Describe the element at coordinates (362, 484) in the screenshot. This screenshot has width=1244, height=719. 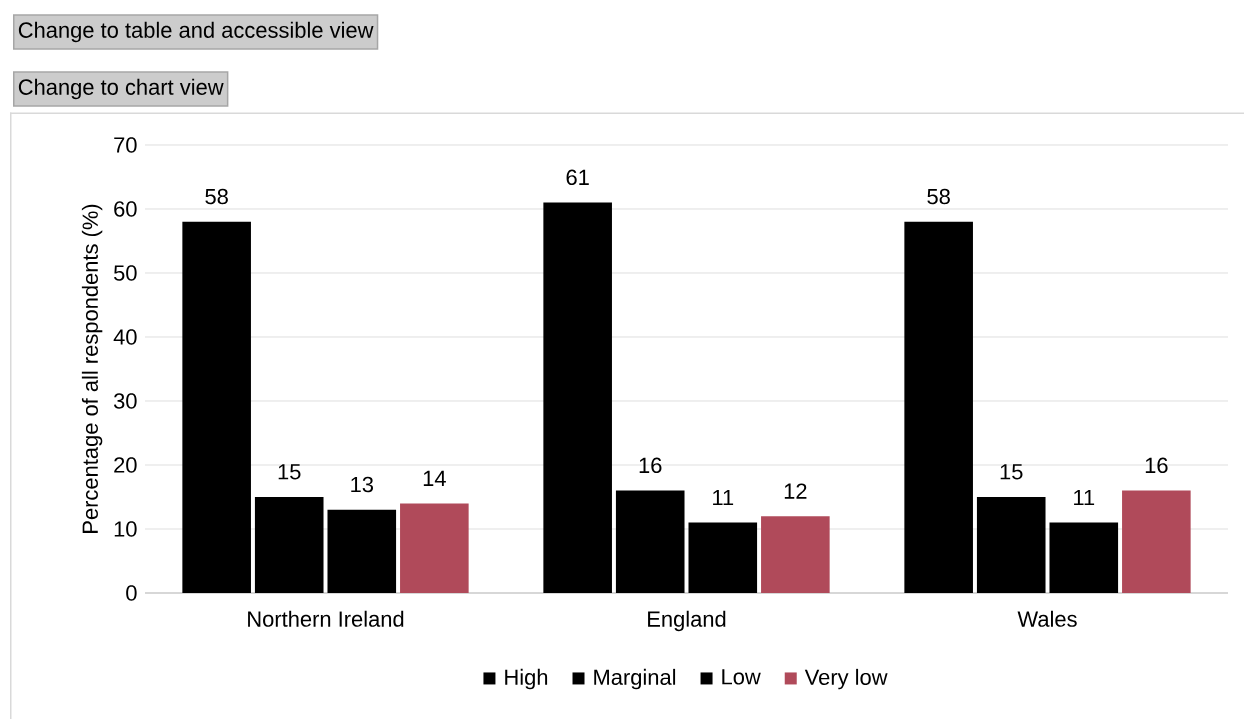
I see `data-label: 13` at that location.